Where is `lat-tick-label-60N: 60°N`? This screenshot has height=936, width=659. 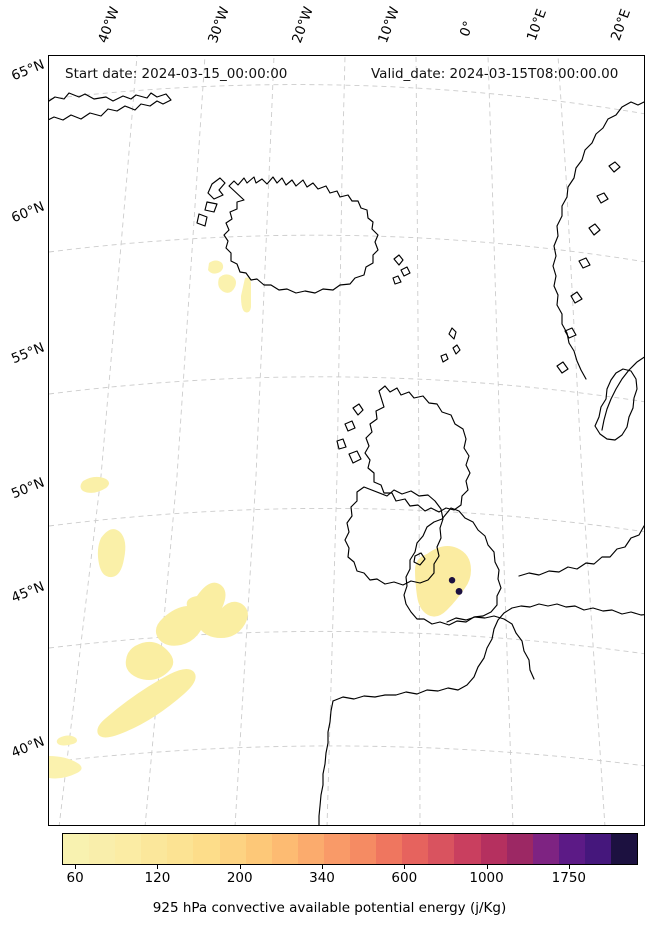 lat-tick-label-60N: 60°N is located at coordinates (28, 212).